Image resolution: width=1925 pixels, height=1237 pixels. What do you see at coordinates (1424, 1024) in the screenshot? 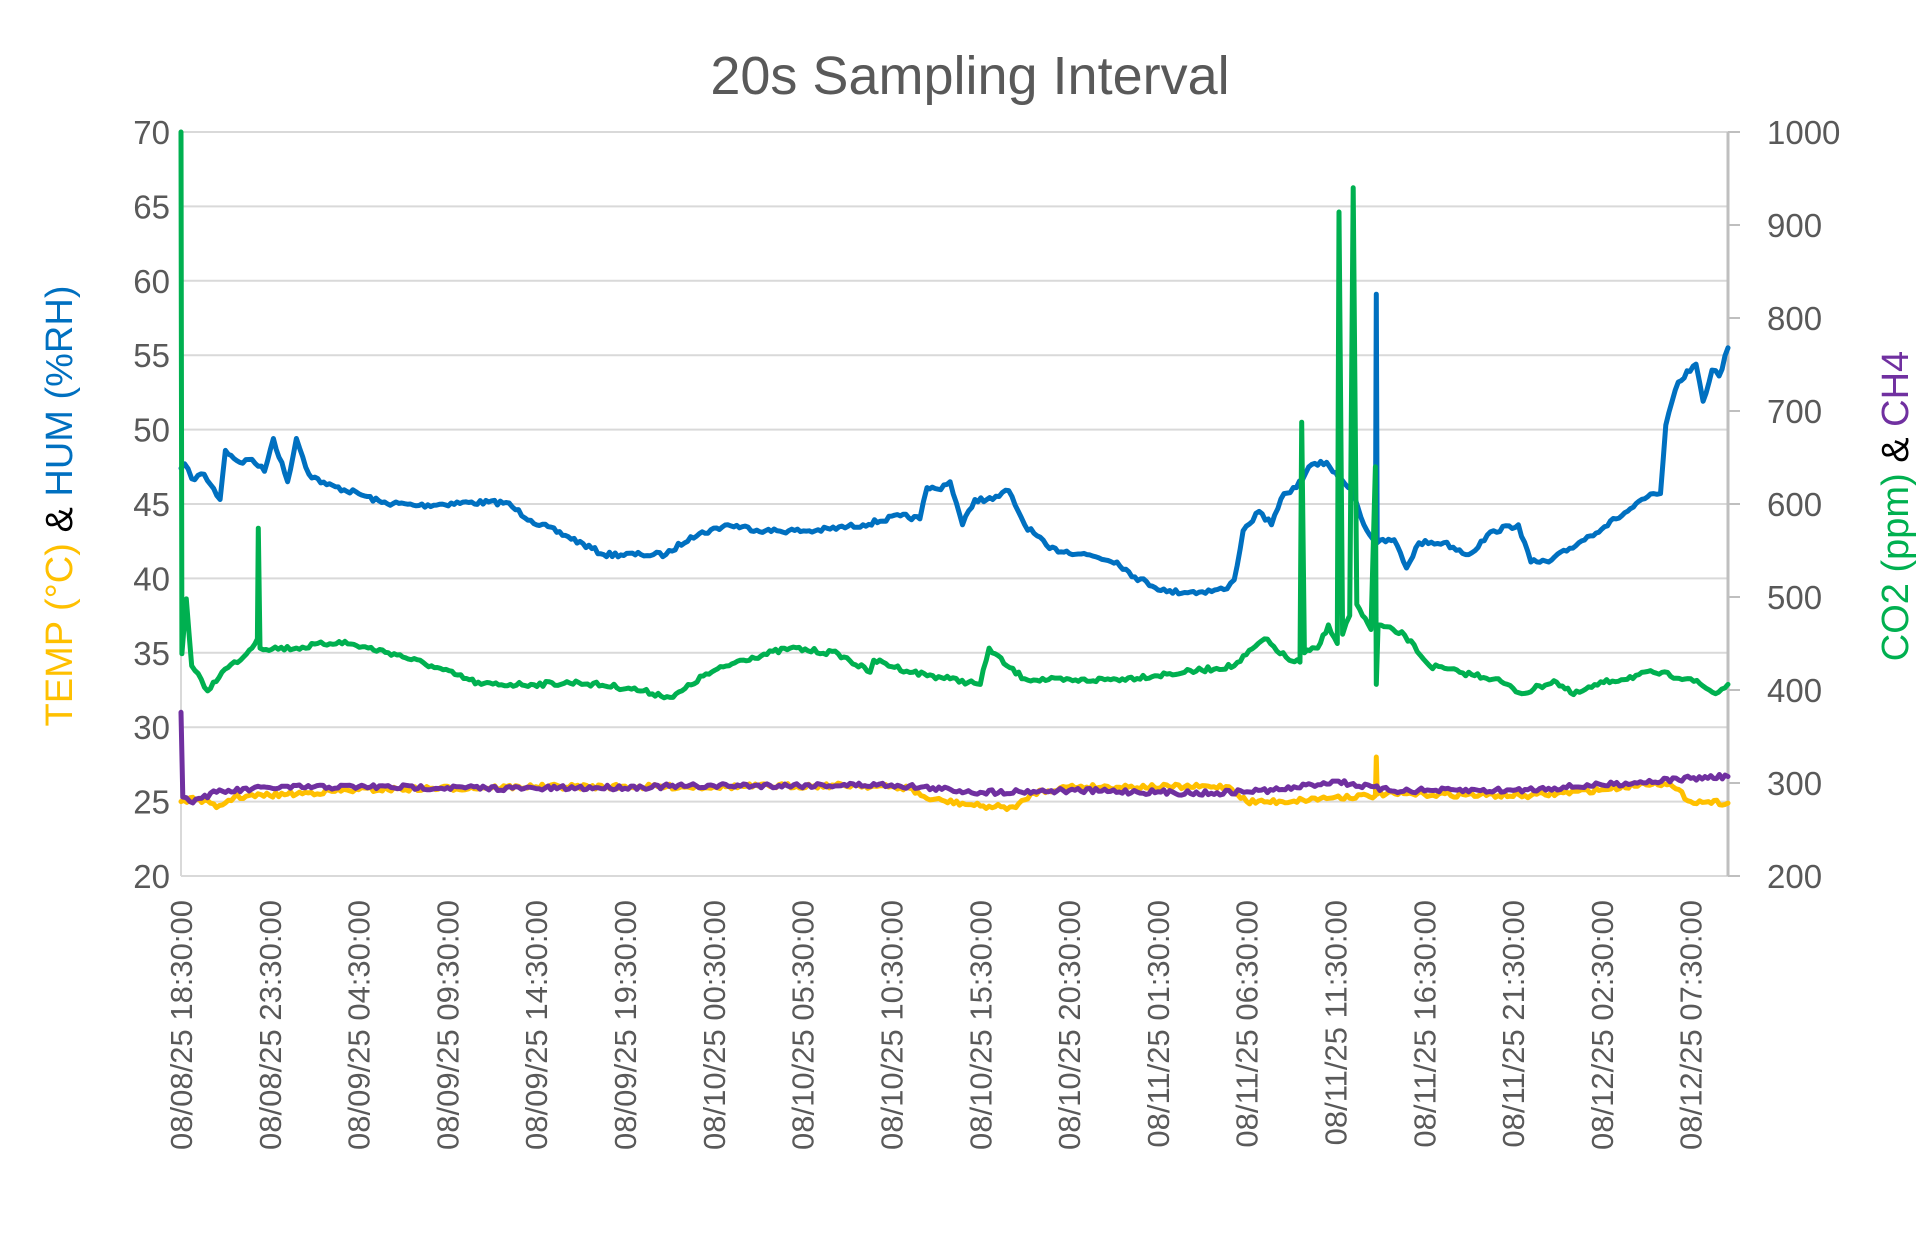
I see `x-tick-label: 08/11/25 16:30:00` at bounding box center [1424, 1024].